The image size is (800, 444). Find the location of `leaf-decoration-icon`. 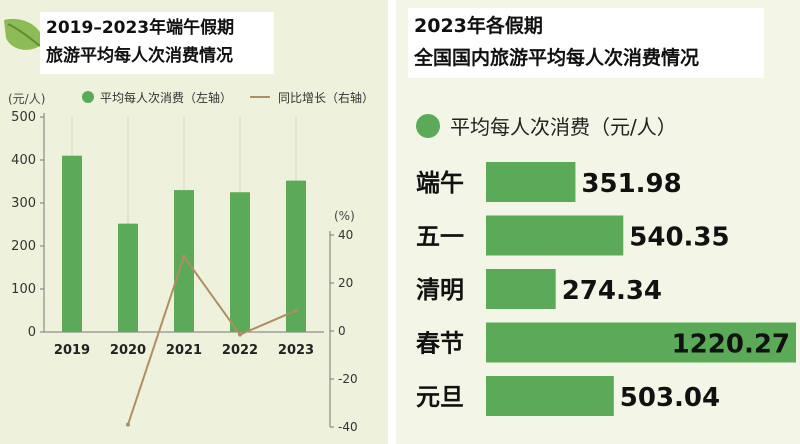

leaf-decoration-icon is located at coordinates (24, 34).